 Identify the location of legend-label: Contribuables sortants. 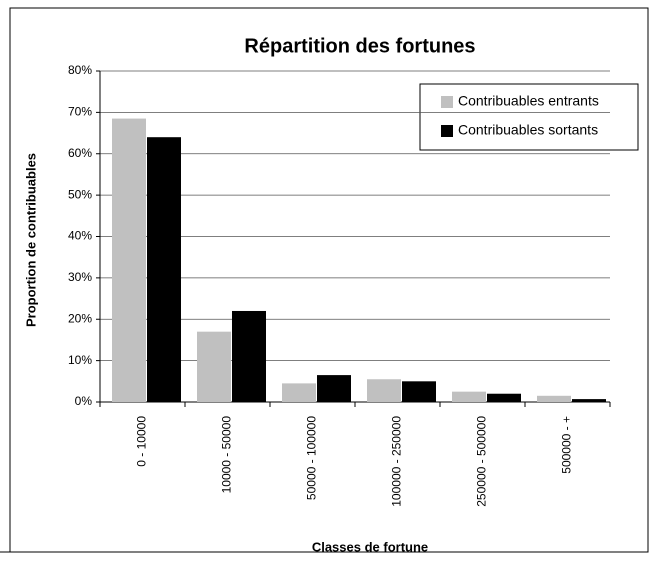
(528, 130).